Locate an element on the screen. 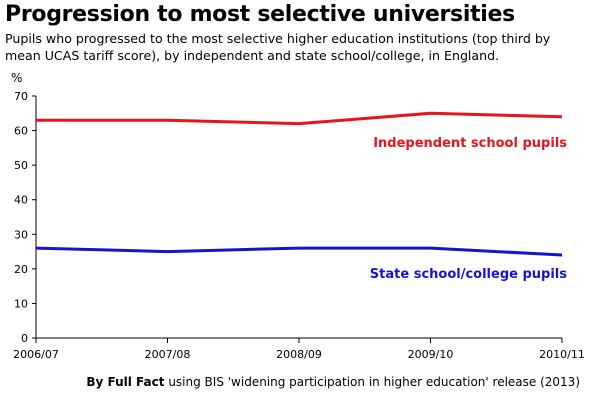  y-tick-label: 10 is located at coordinates (21, 303).